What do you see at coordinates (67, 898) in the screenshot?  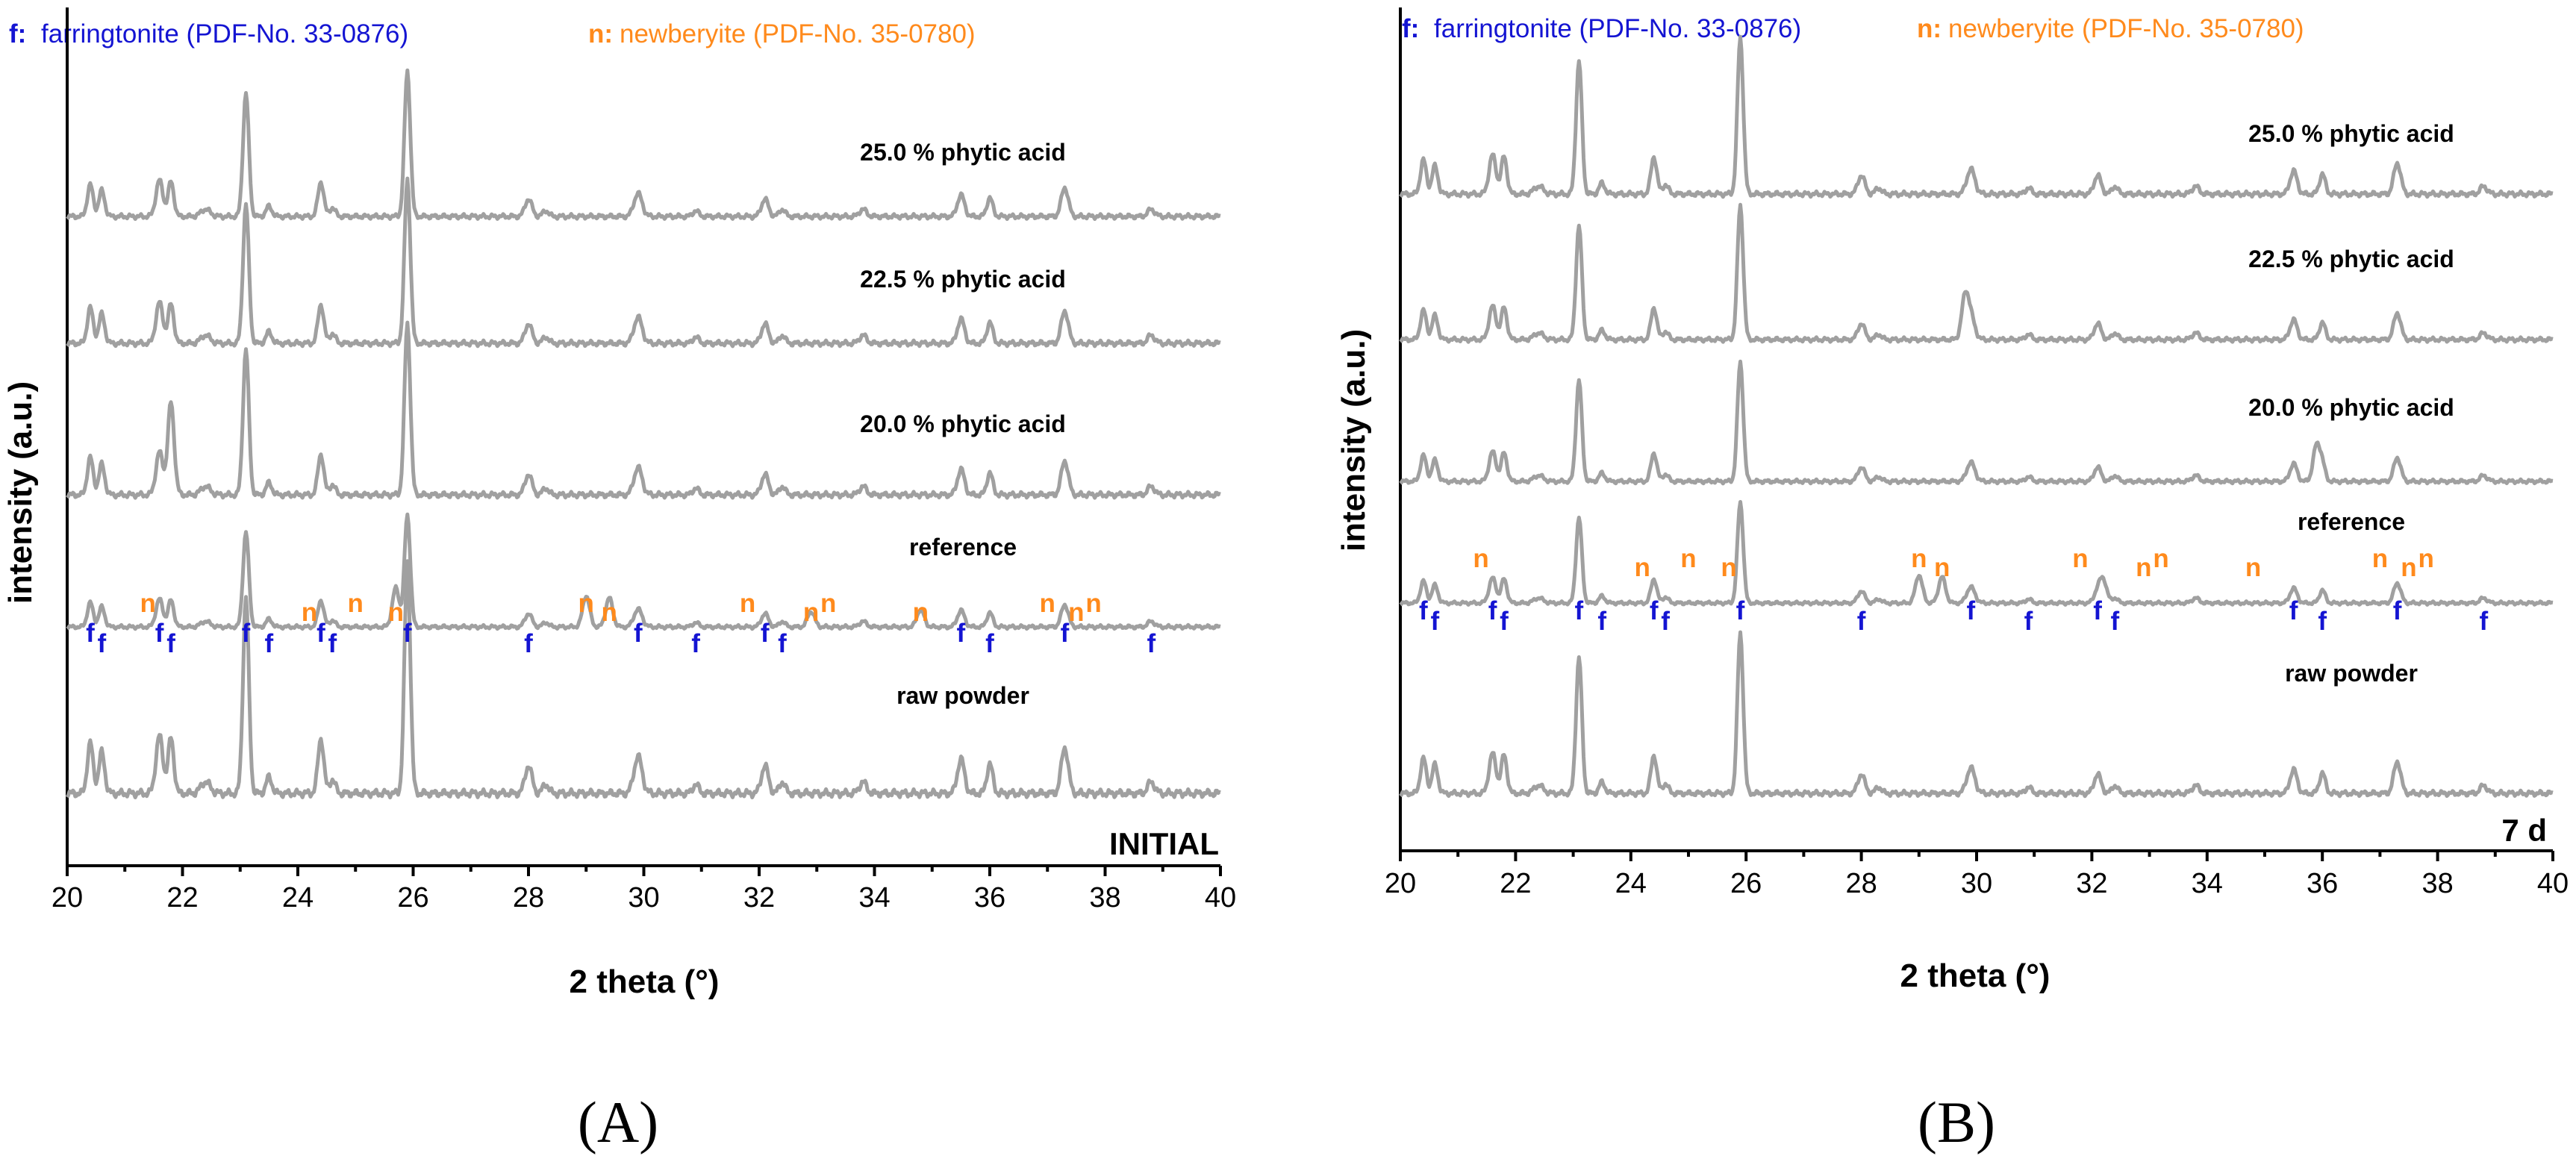 I see `x-tick-label: 20` at bounding box center [67, 898].